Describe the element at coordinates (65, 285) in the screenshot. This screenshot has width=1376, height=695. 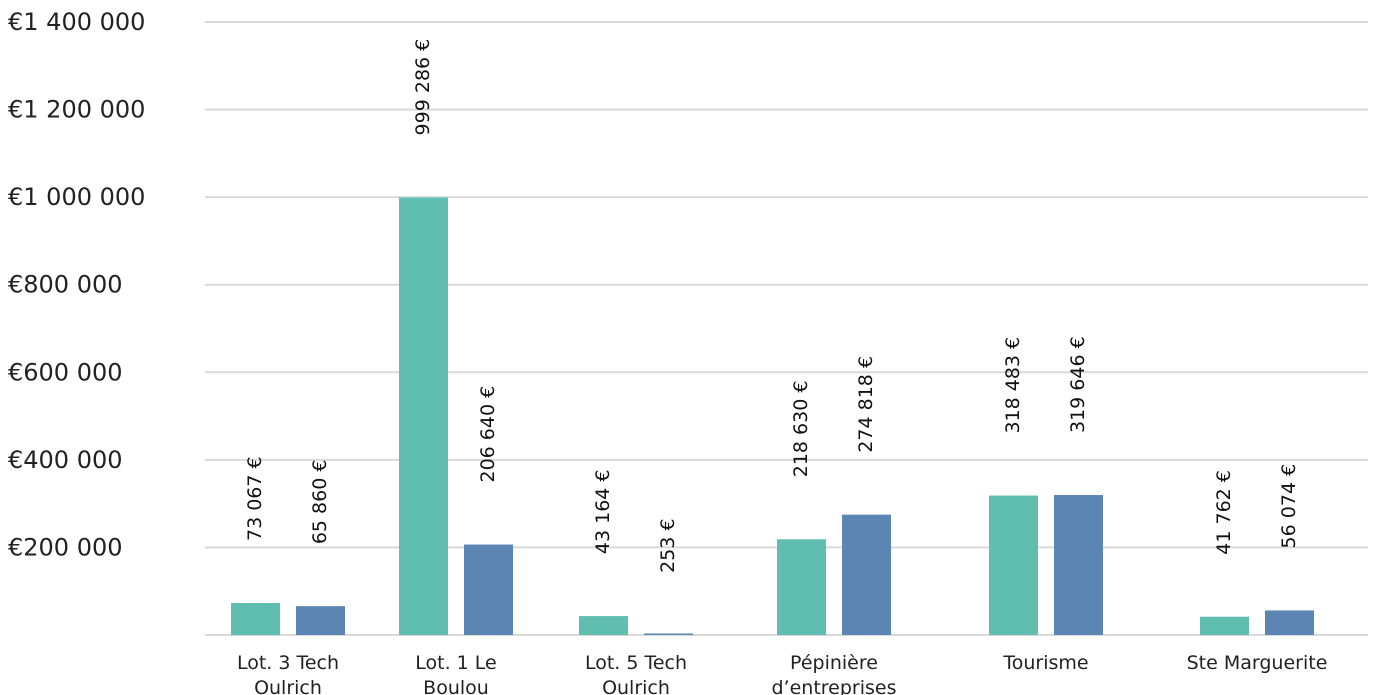
I see `y-tick-label: €800 000` at that location.